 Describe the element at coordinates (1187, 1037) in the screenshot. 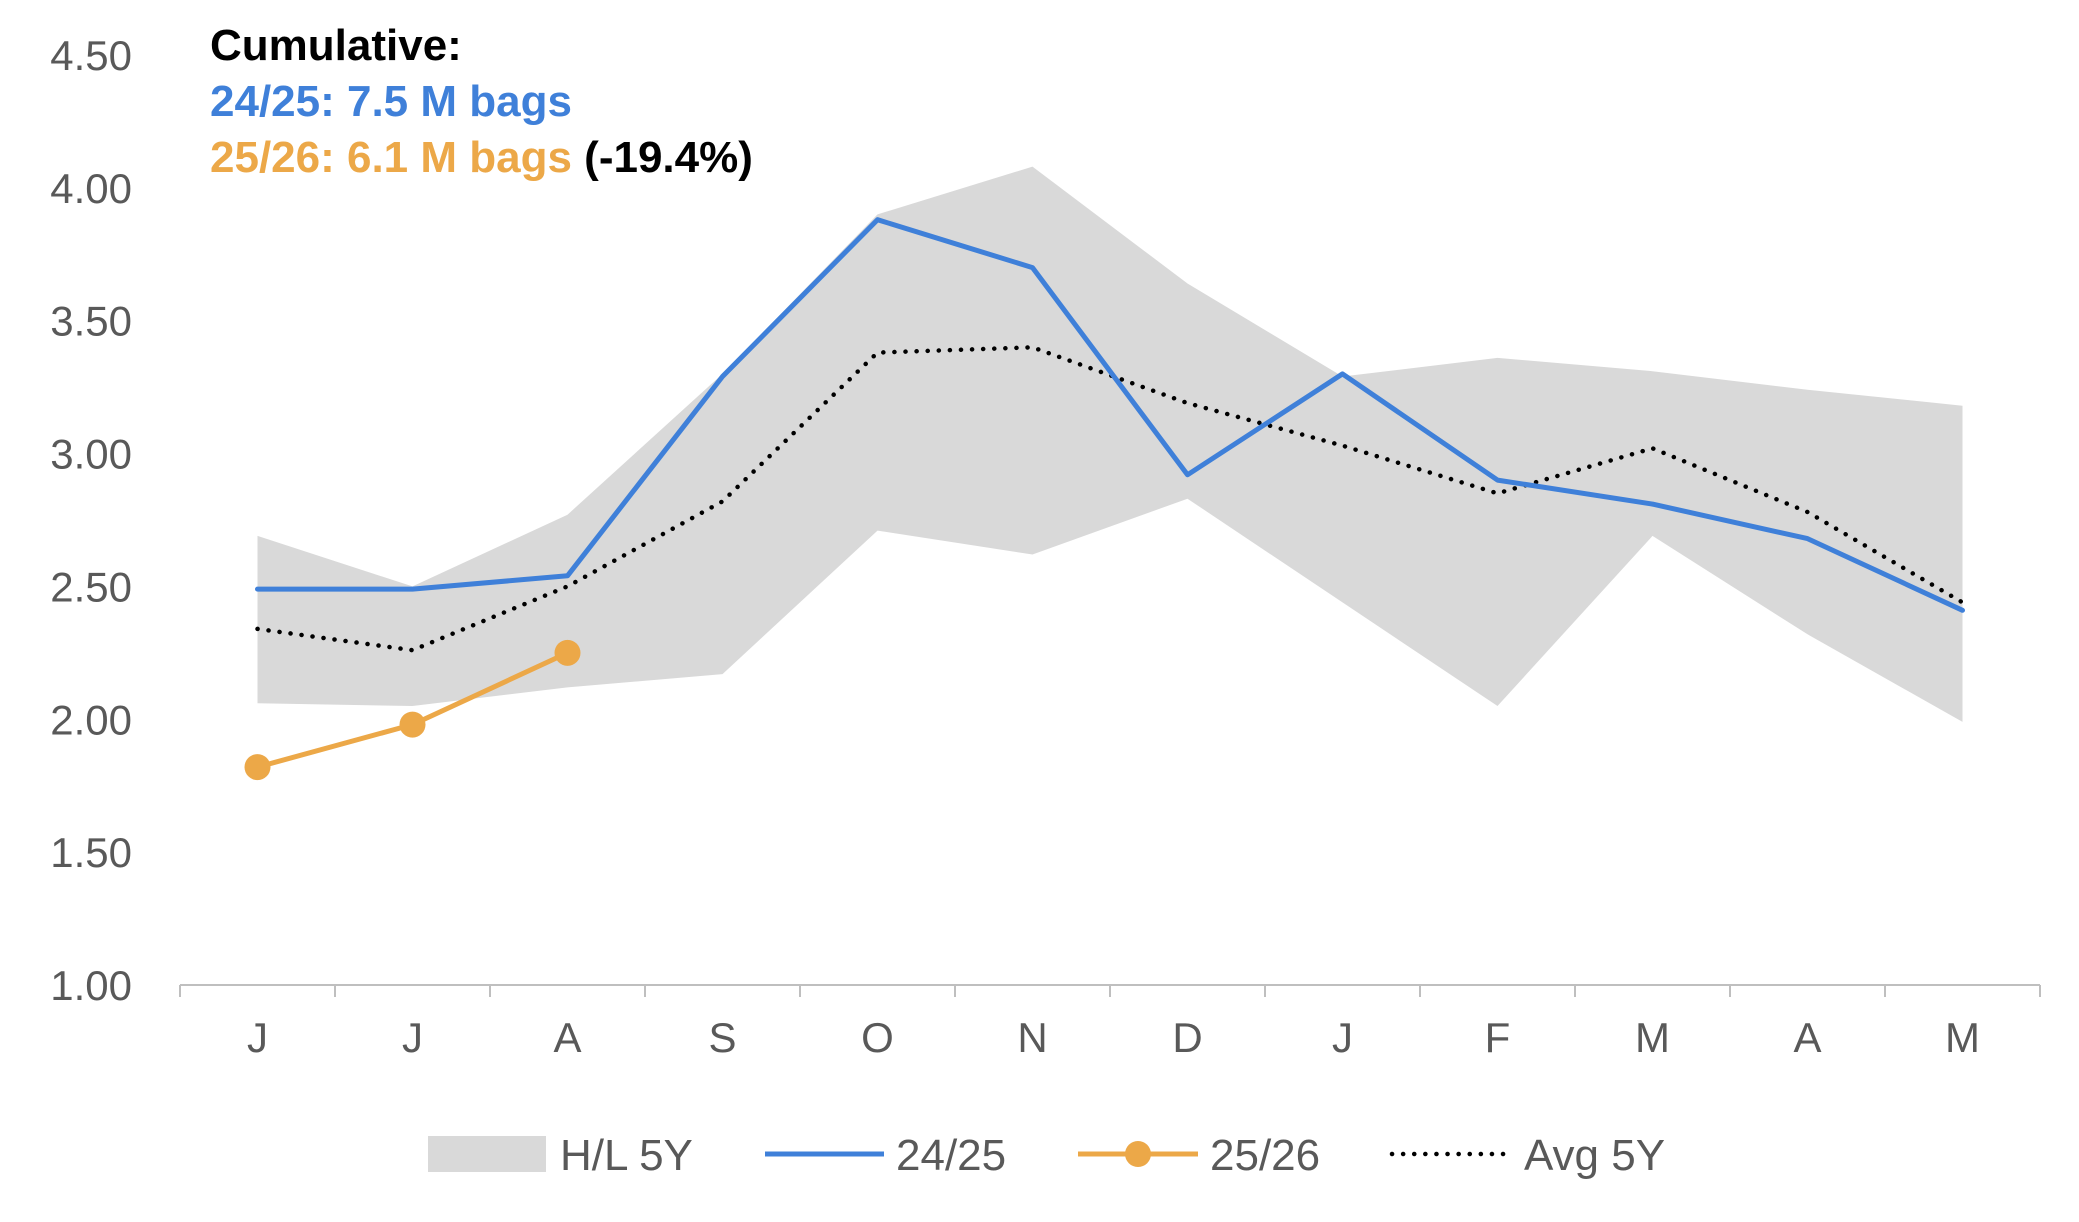

I see `x-tick-label: D` at that location.